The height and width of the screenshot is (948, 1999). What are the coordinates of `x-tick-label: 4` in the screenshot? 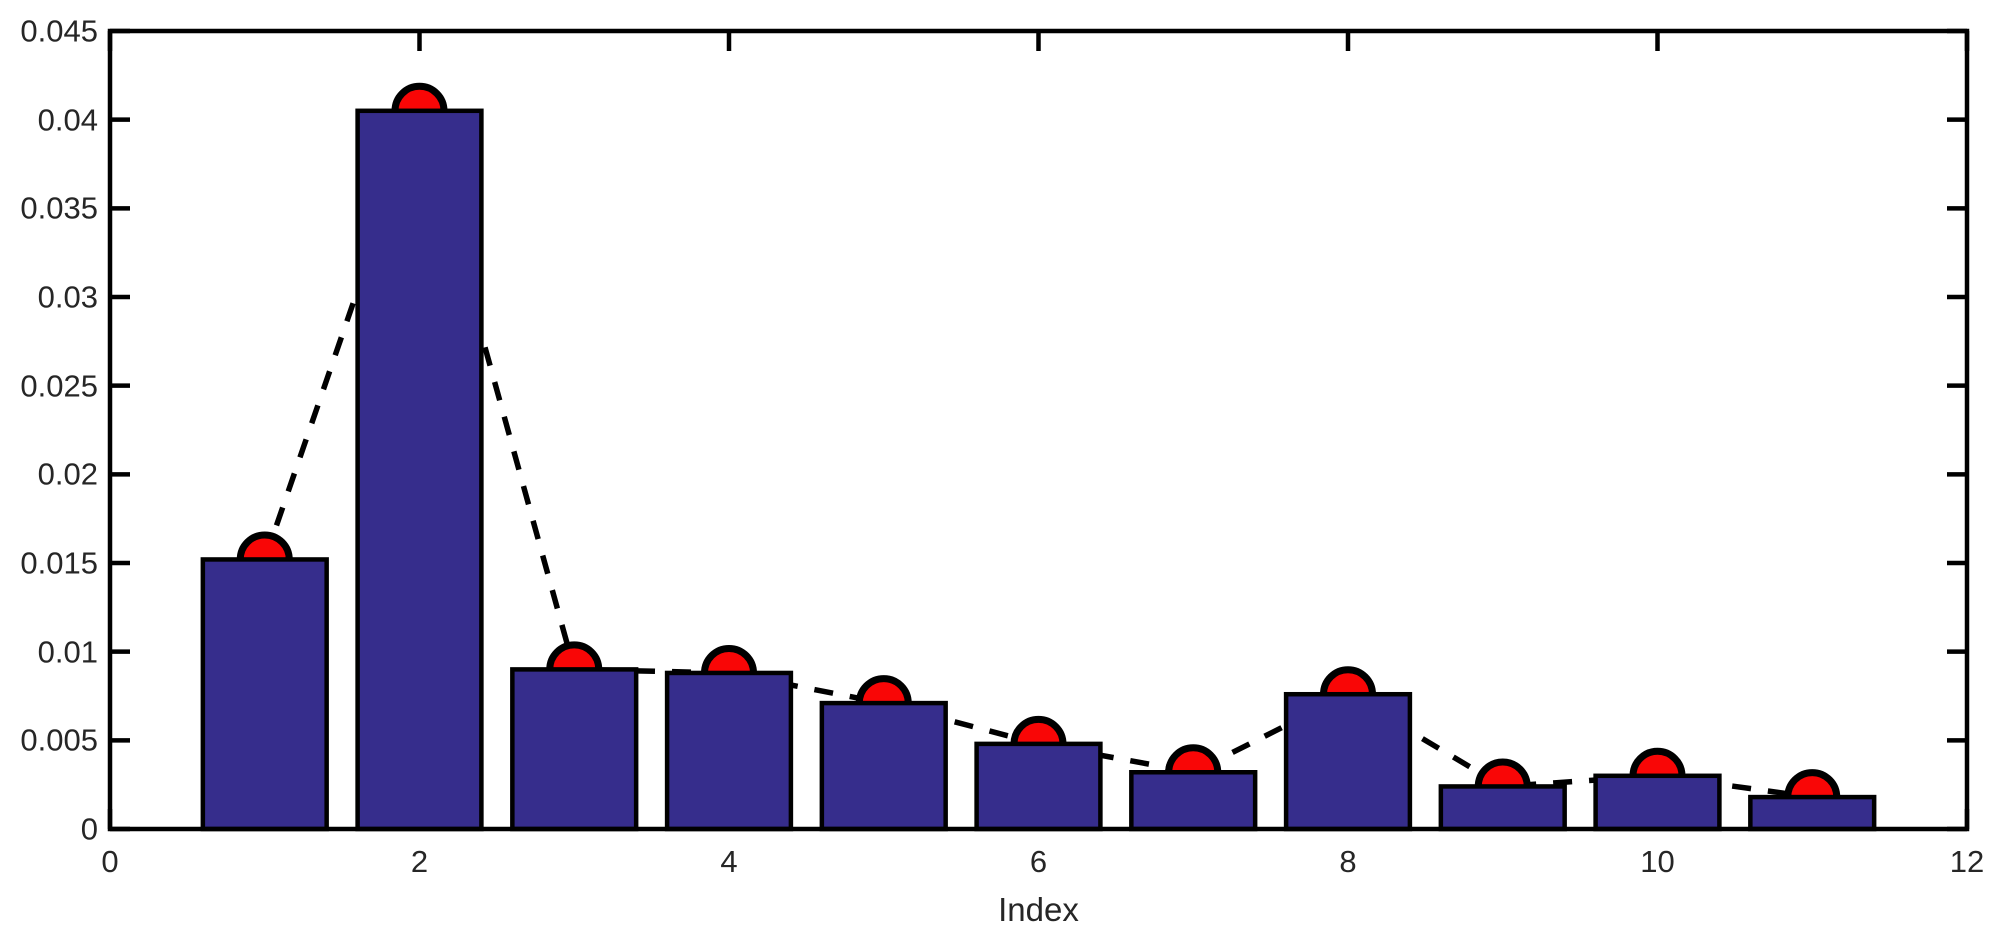 It's located at (729, 861).